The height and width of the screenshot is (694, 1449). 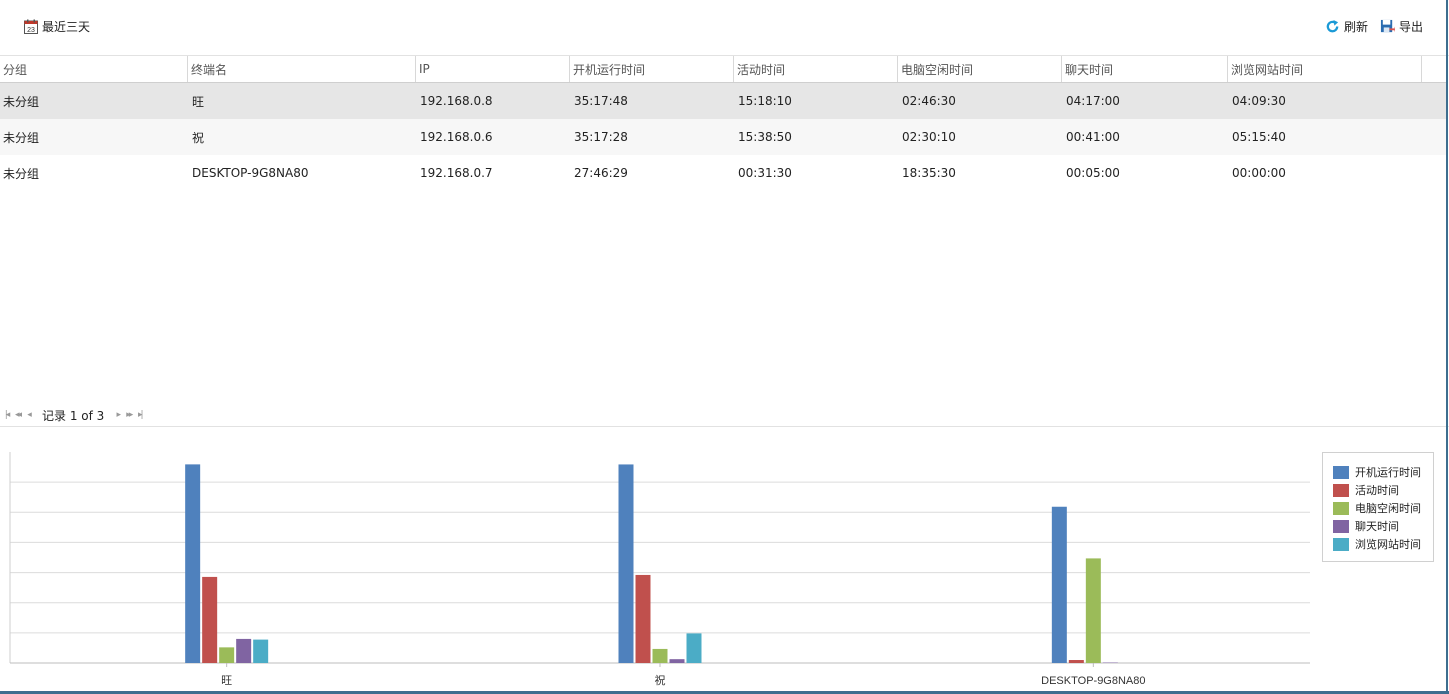 I want to click on calendar-icon: 23, so click(x=31, y=26).